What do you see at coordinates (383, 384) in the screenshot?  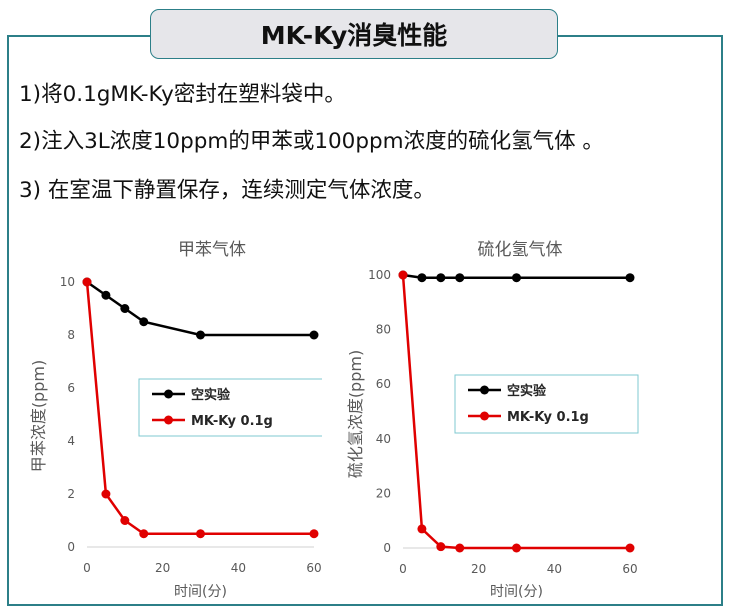 I see `y-tick-label: 60` at bounding box center [383, 384].